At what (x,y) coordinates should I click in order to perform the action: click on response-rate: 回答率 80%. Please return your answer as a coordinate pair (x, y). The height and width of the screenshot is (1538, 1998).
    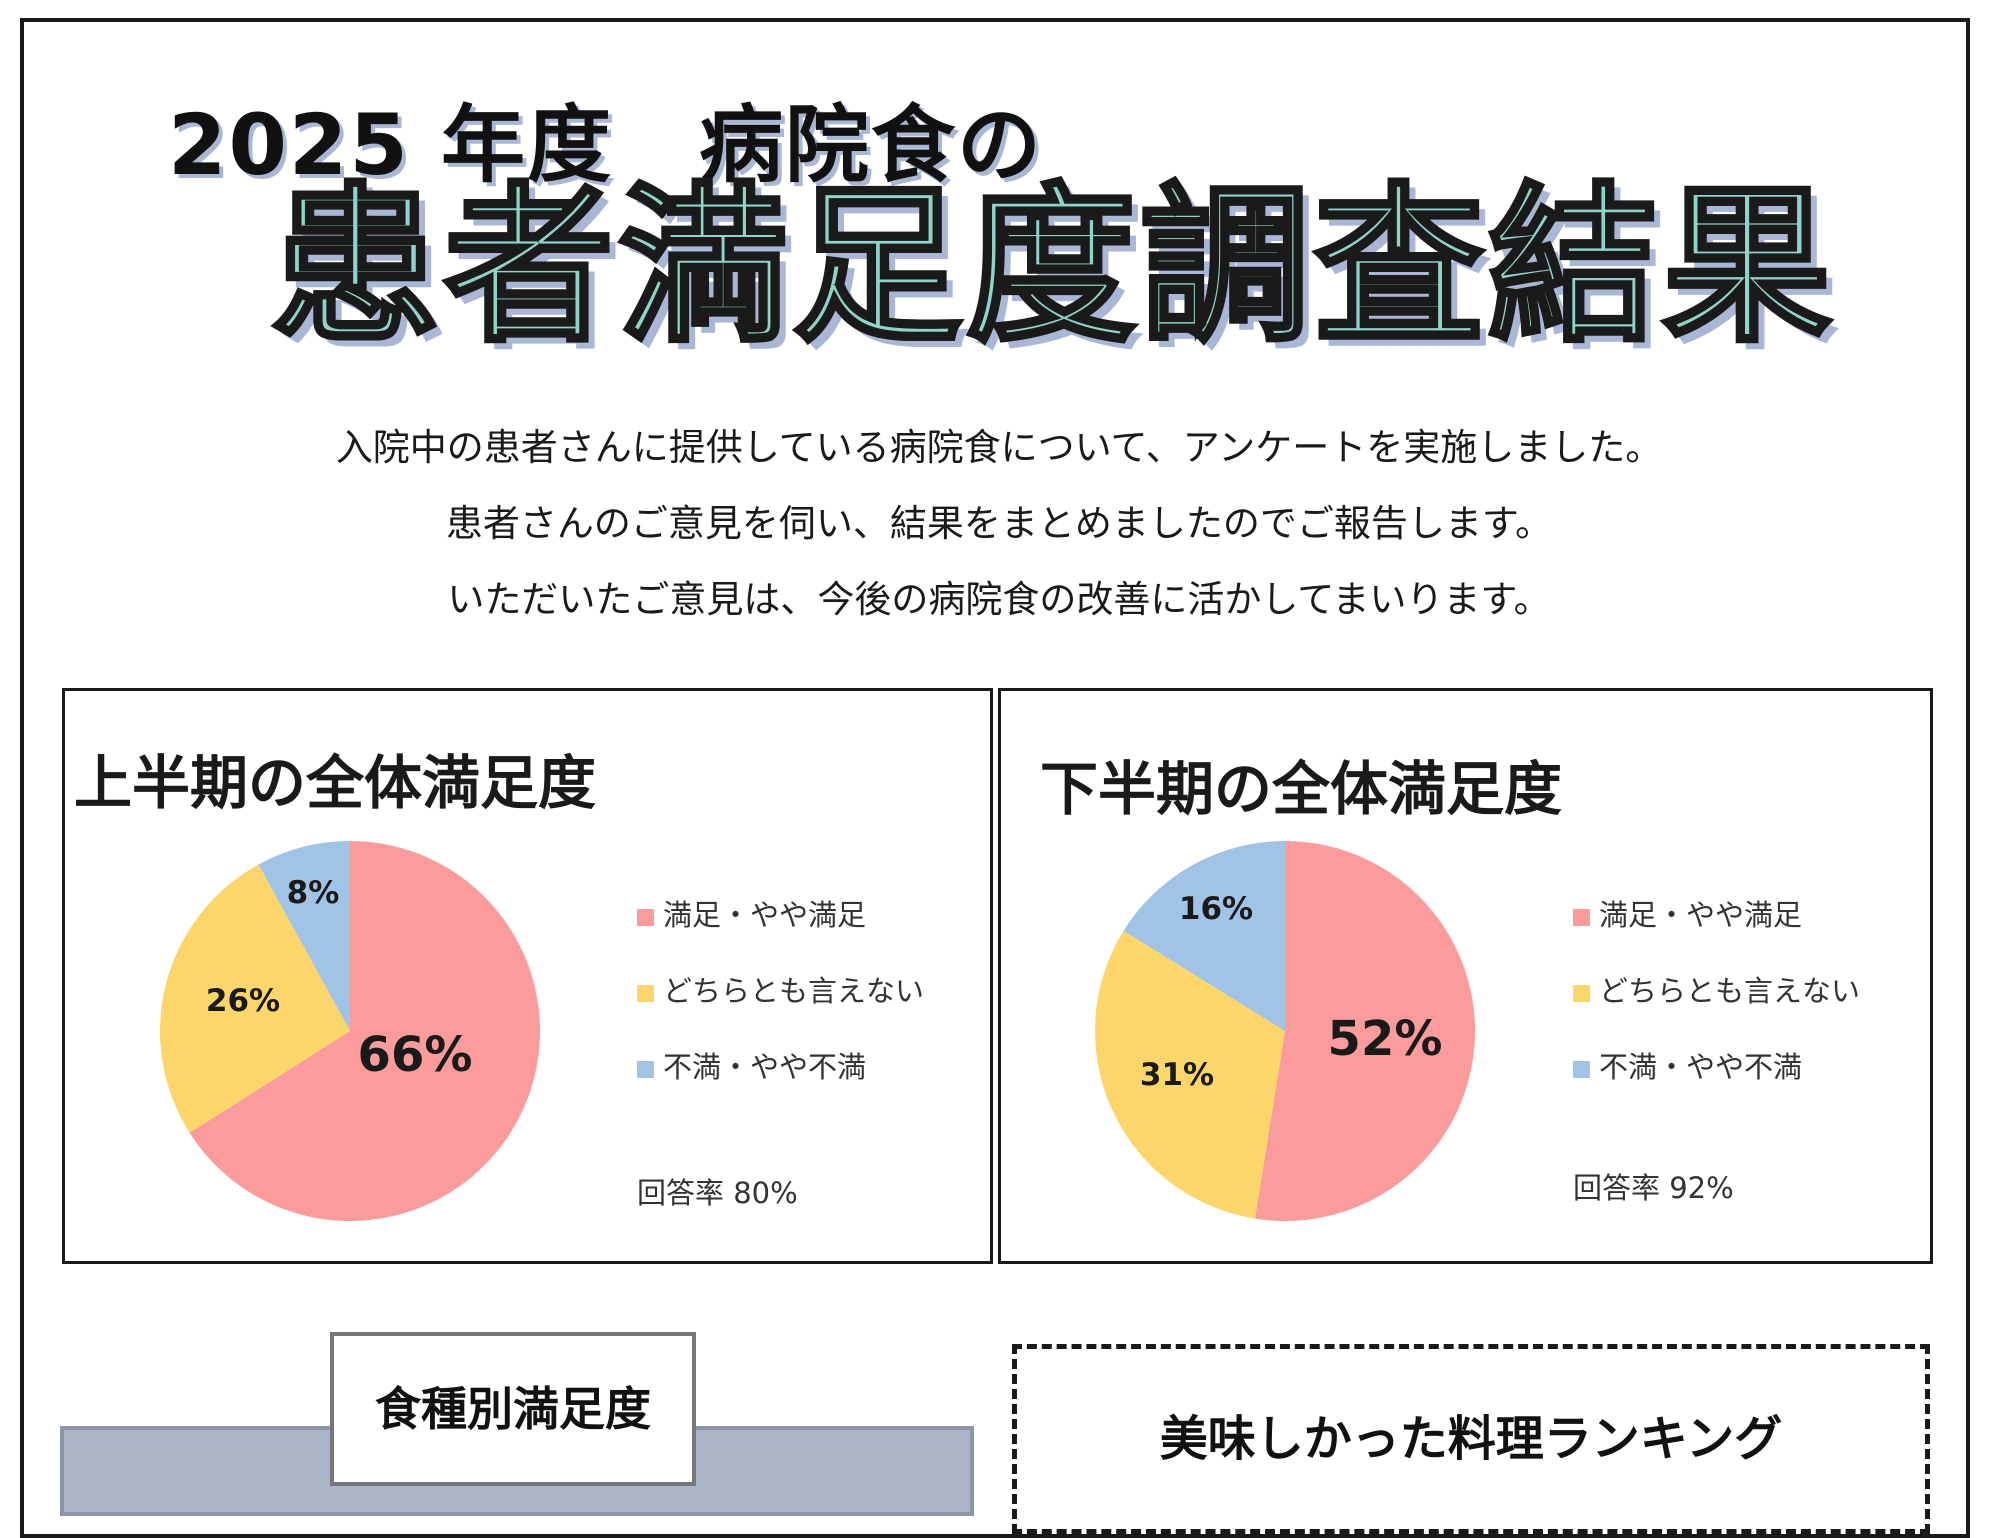
    Looking at the image, I should click on (717, 1193).